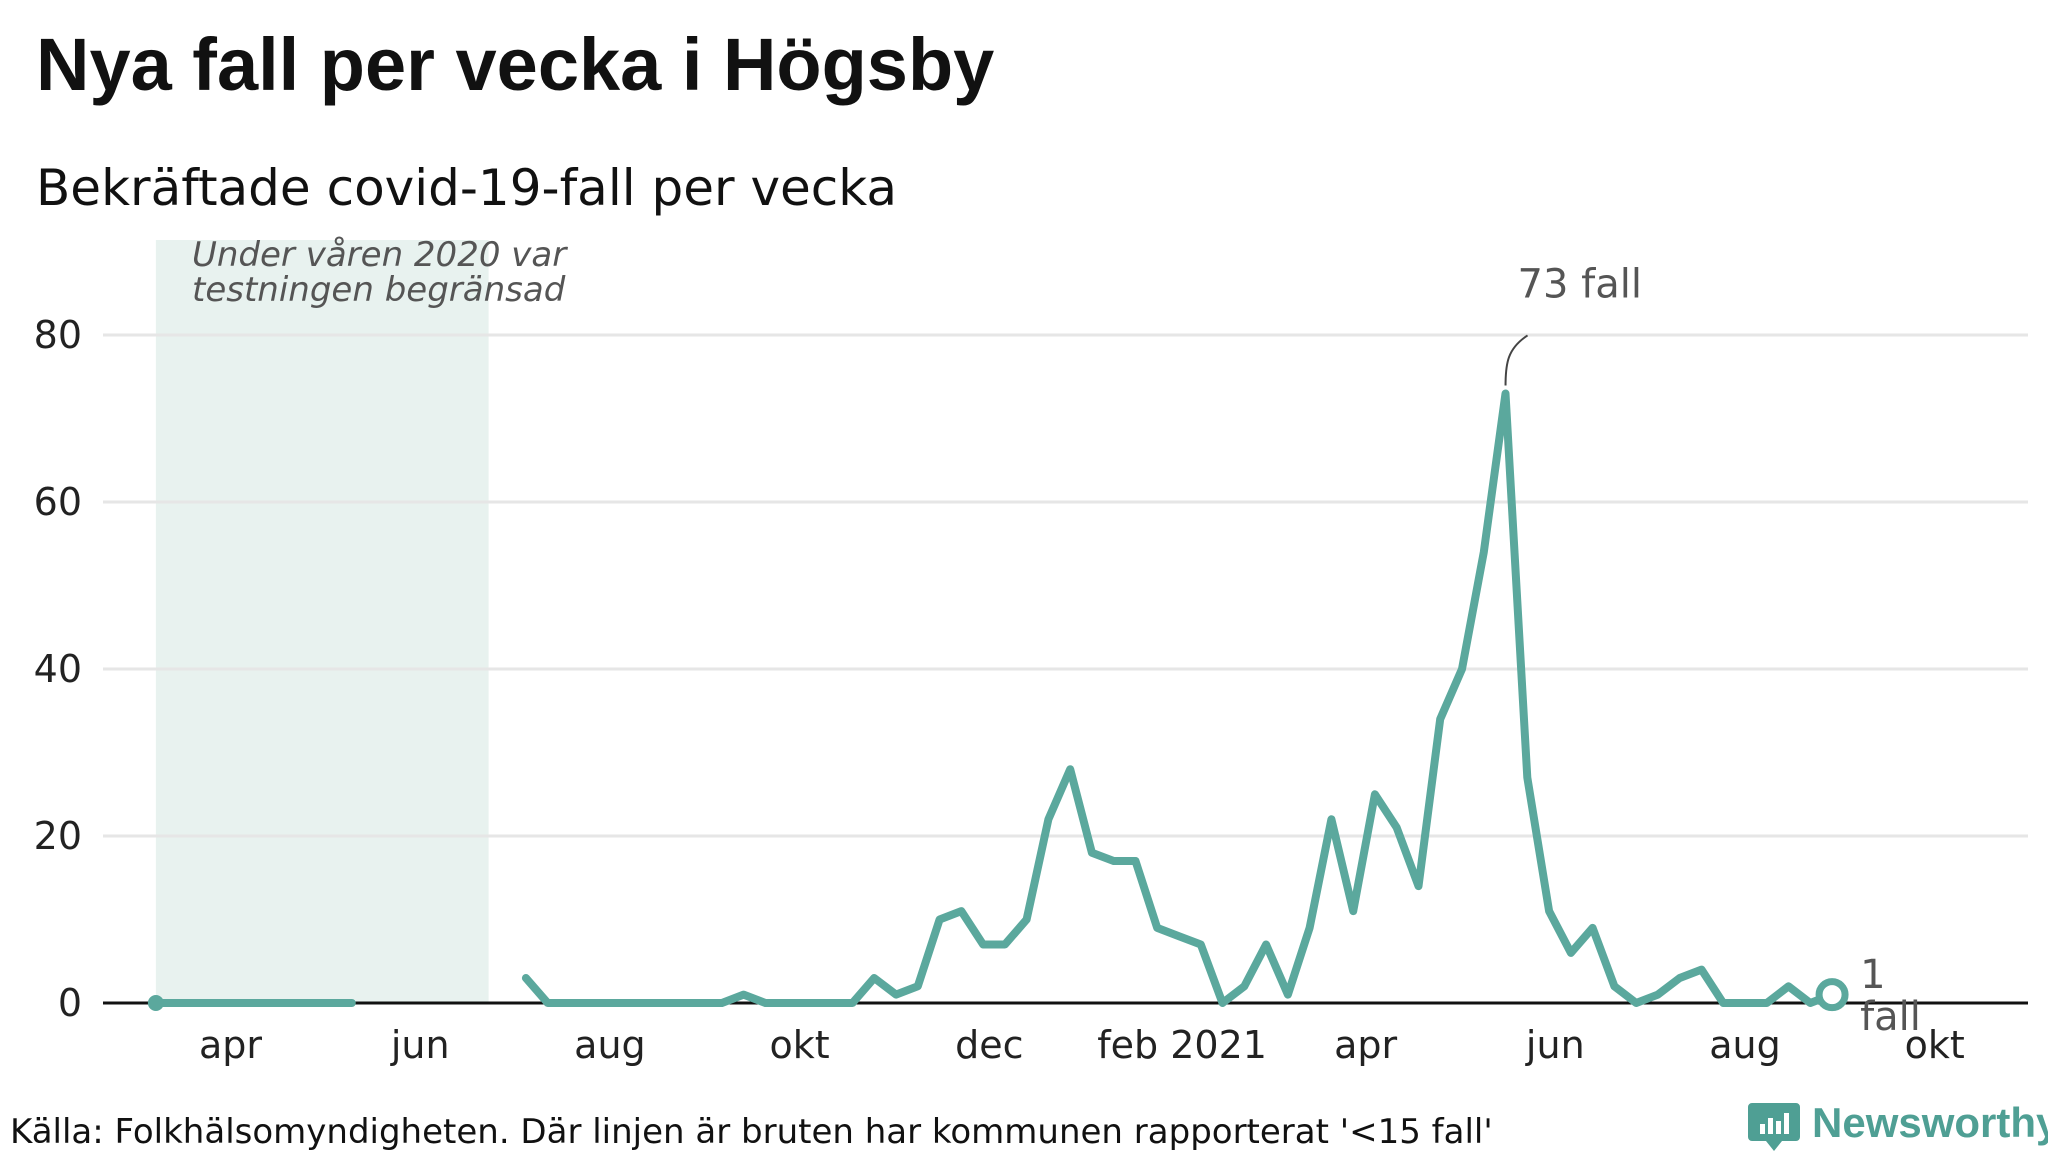 This screenshot has width=2048, height=1152. Describe the element at coordinates (466, 188) in the screenshot. I see `chart-subtitle: Bekräftade covid-19-fall per vecka` at that location.